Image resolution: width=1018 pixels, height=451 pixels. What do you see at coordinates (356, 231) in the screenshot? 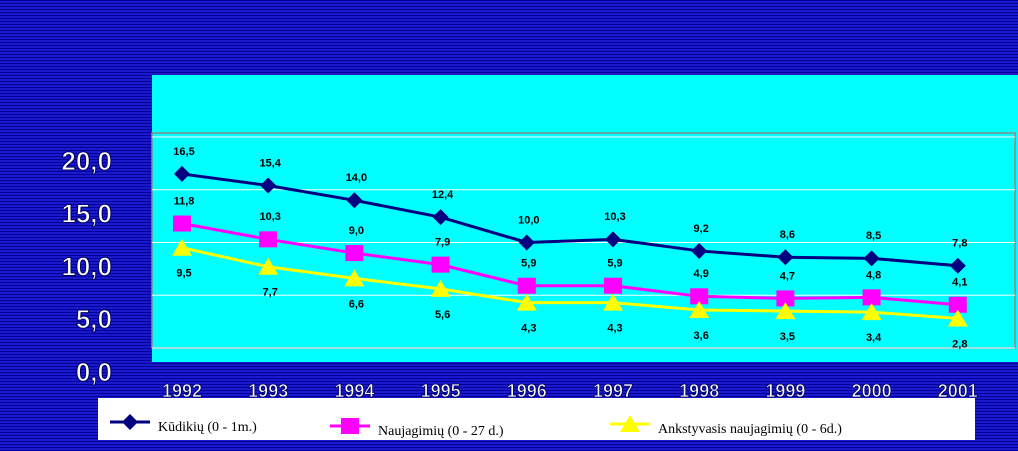
I see `value-label: 9,0` at bounding box center [356, 231].